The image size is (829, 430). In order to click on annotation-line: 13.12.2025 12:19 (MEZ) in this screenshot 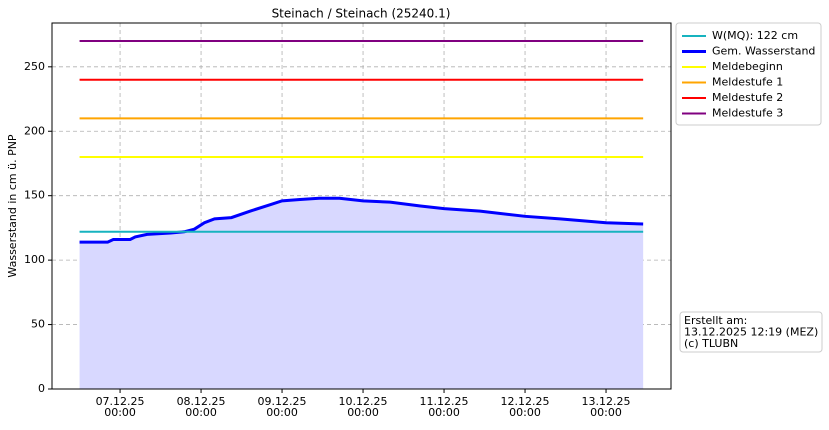, I will do `click(751, 332)`.